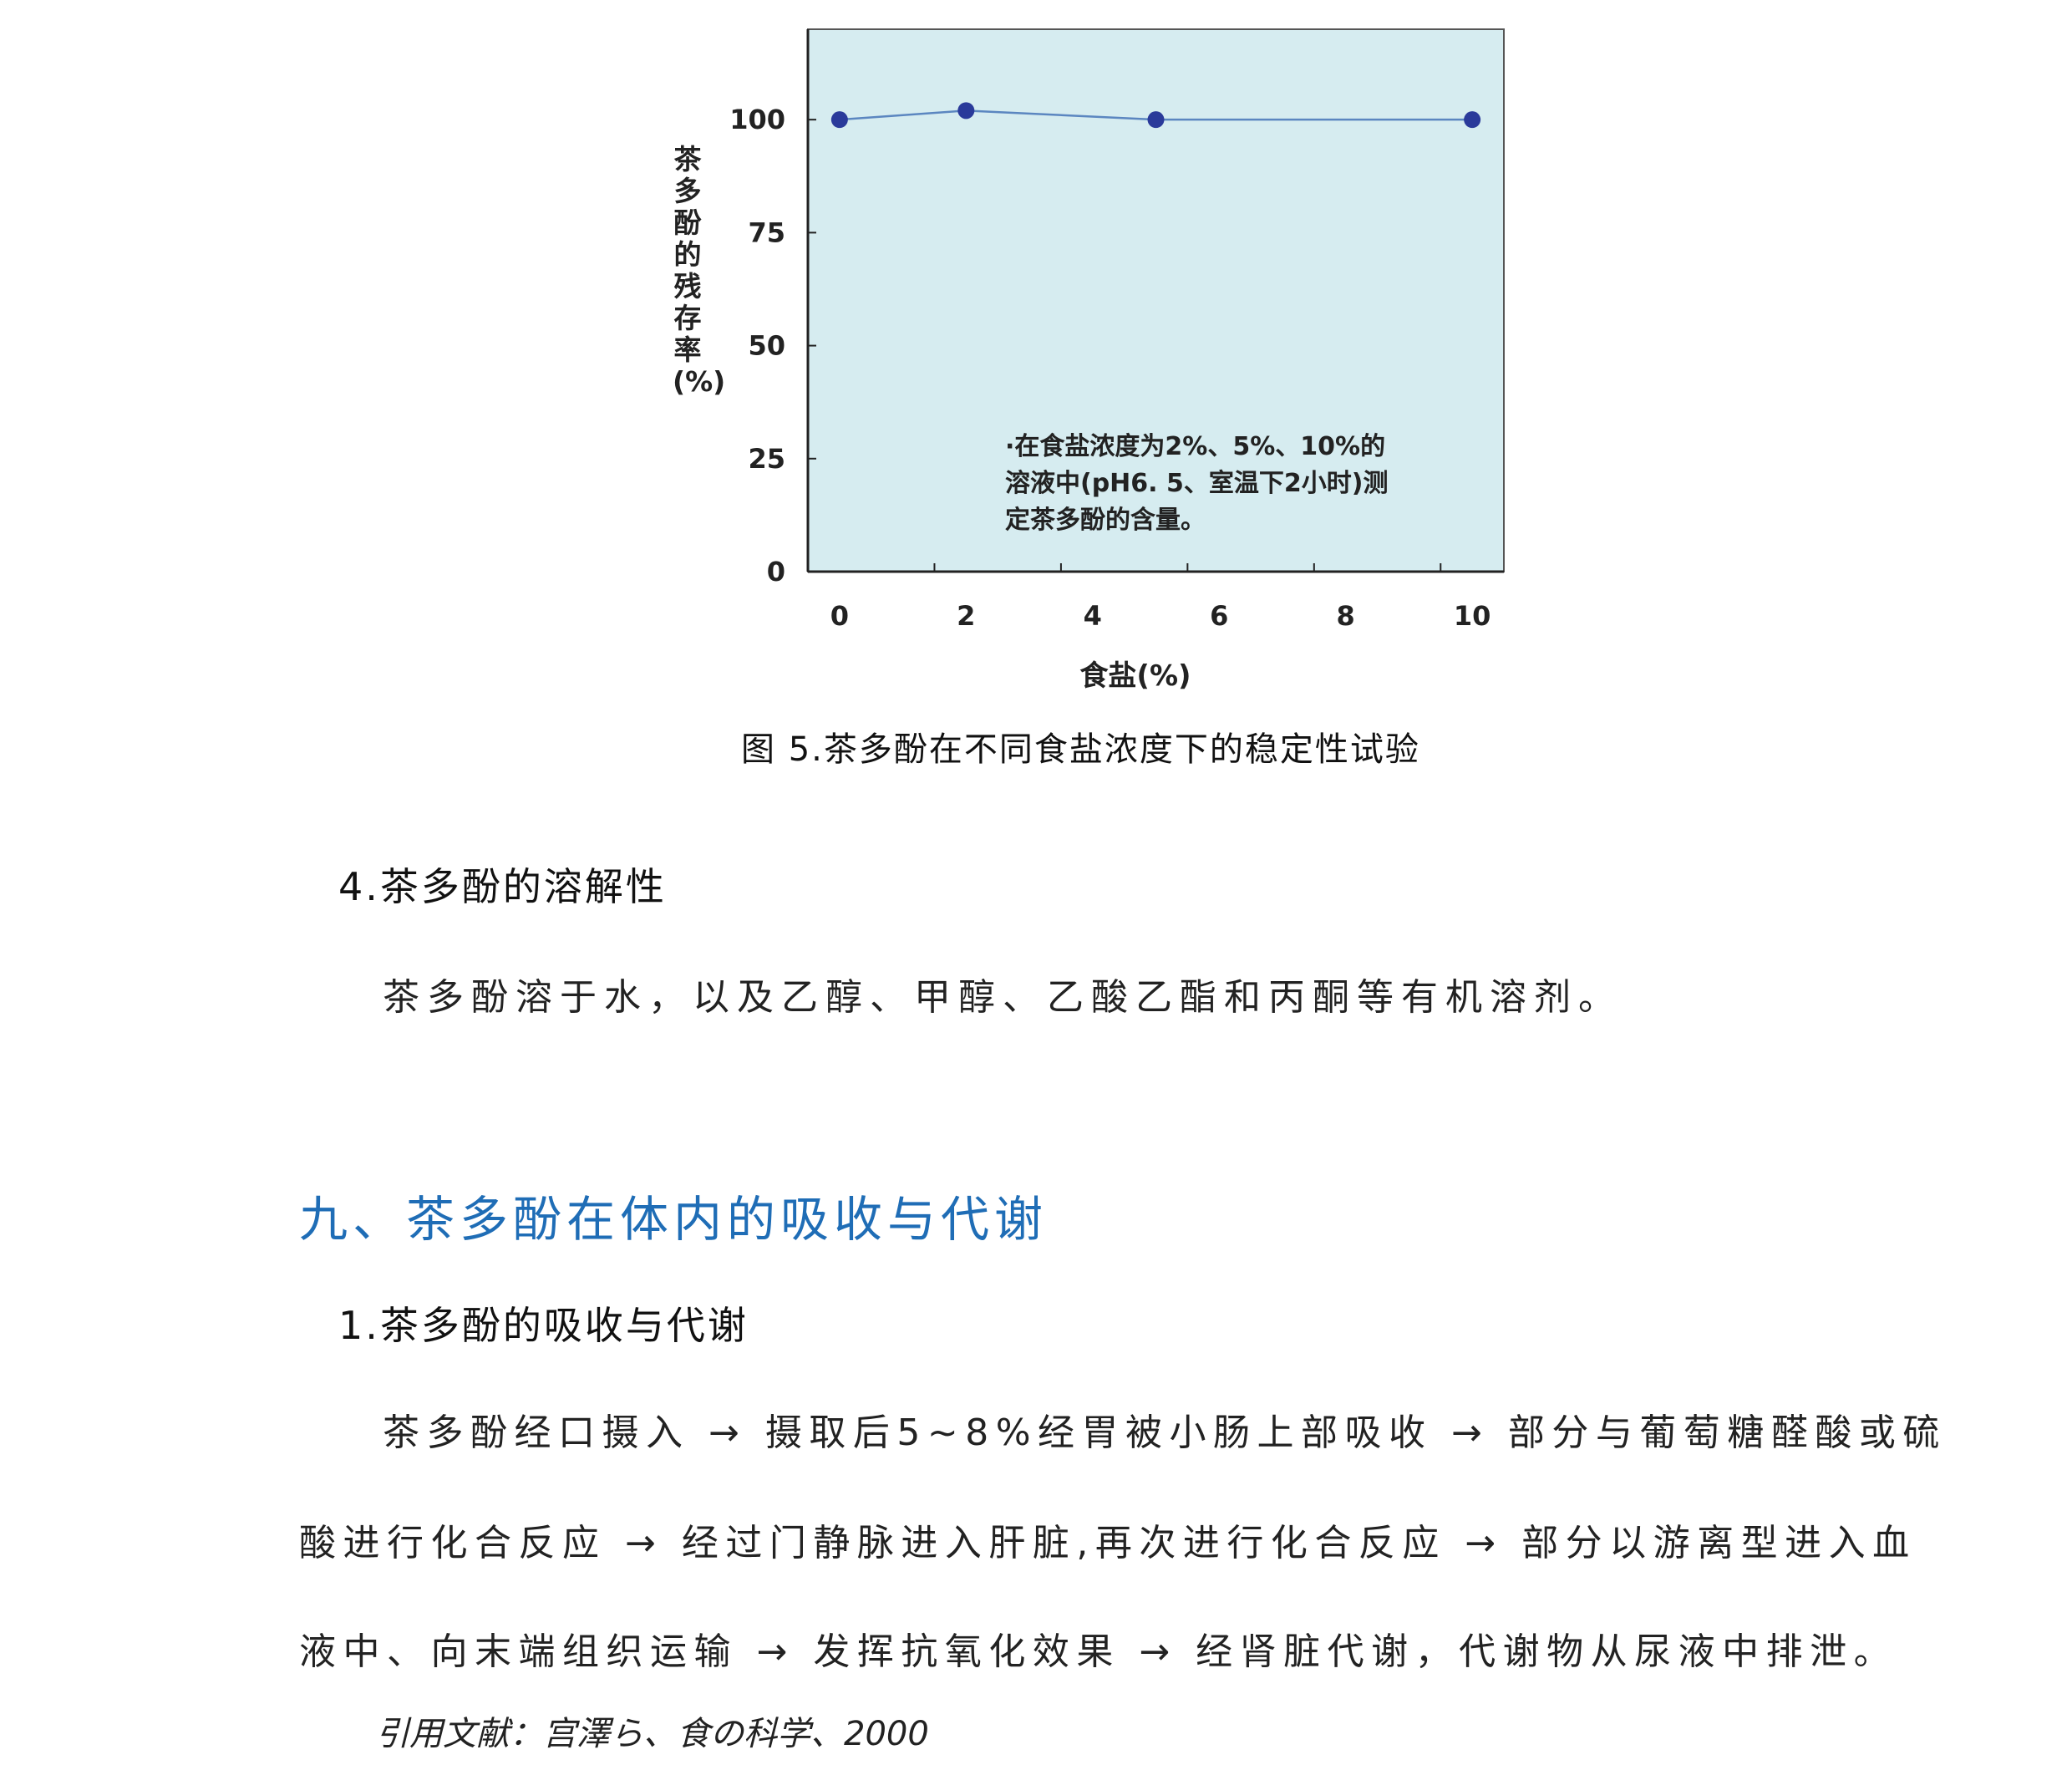 The width and height of the screenshot is (2072, 1765). What do you see at coordinates (1108, 1543) in the screenshot?
I see `paragraph-line: 酸进行化合反应 → 经过门静脉进入肝脏,再次进行化合反应 → 部分以游离型进入血` at bounding box center [1108, 1543].